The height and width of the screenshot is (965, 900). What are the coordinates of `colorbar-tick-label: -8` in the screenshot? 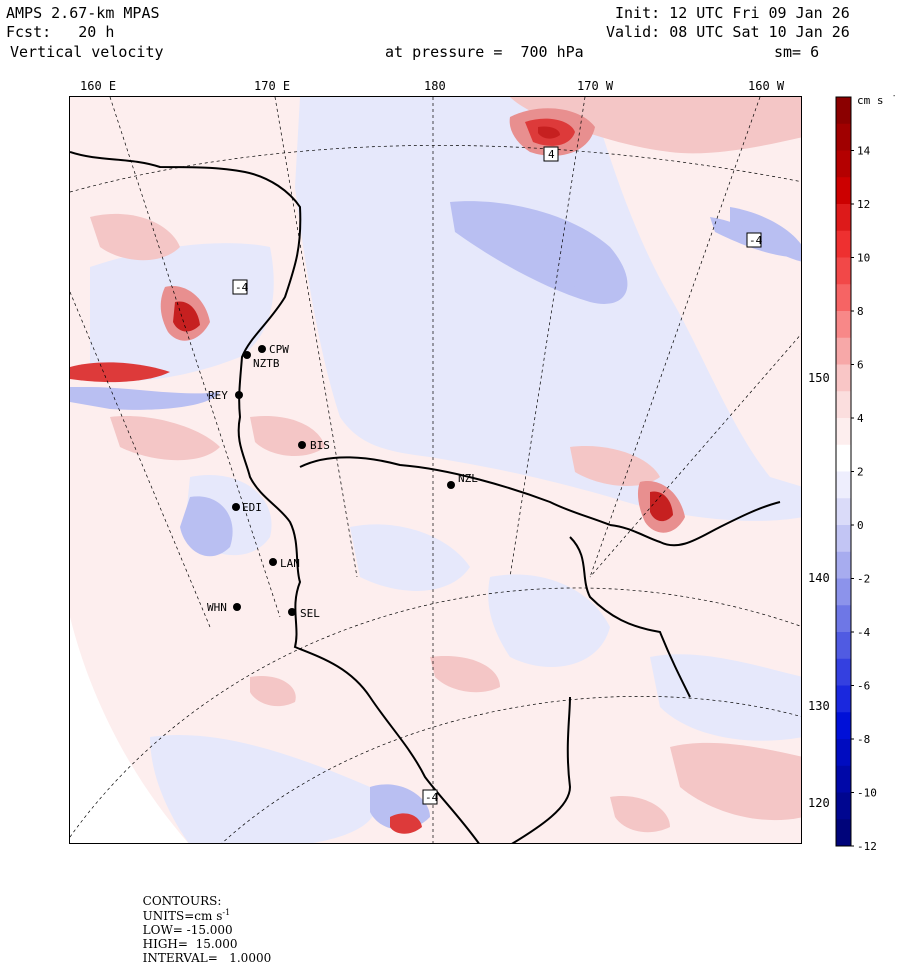 It's located at (863, 739).